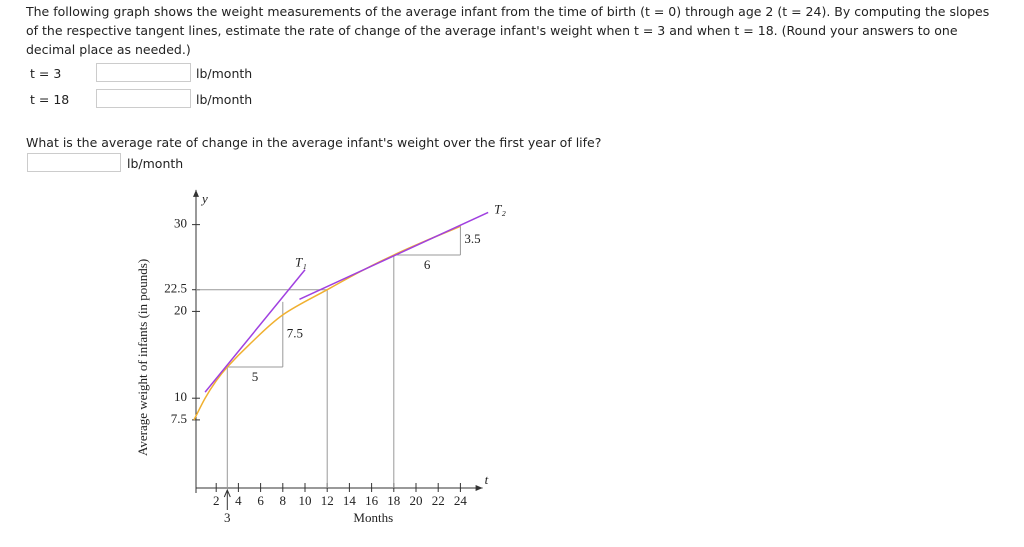 The height and width of the screenshot is (547, 1024). I want to click on run-label: 6, so click(427, 264).